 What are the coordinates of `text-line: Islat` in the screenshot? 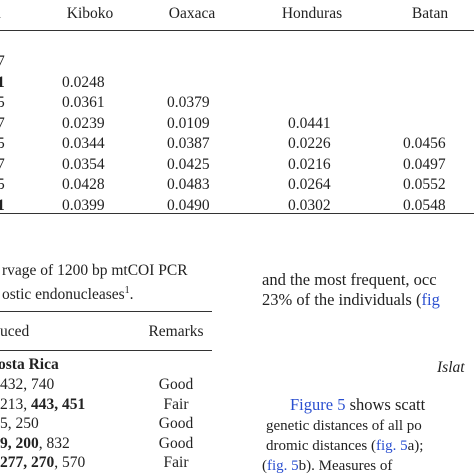 It's located at (451, 368).